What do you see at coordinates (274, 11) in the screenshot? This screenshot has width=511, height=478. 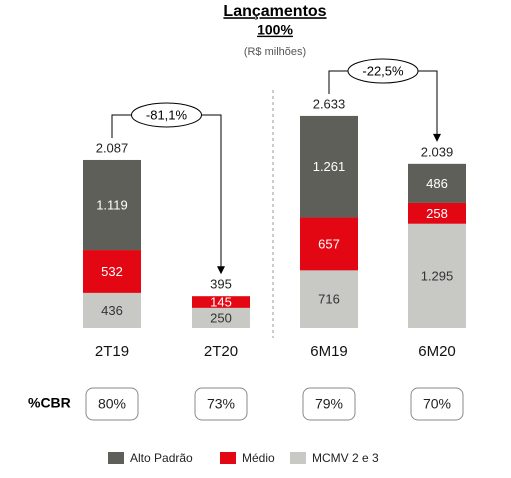 I see `chart-title: Lançamentos` at bounding box center [274, 11].